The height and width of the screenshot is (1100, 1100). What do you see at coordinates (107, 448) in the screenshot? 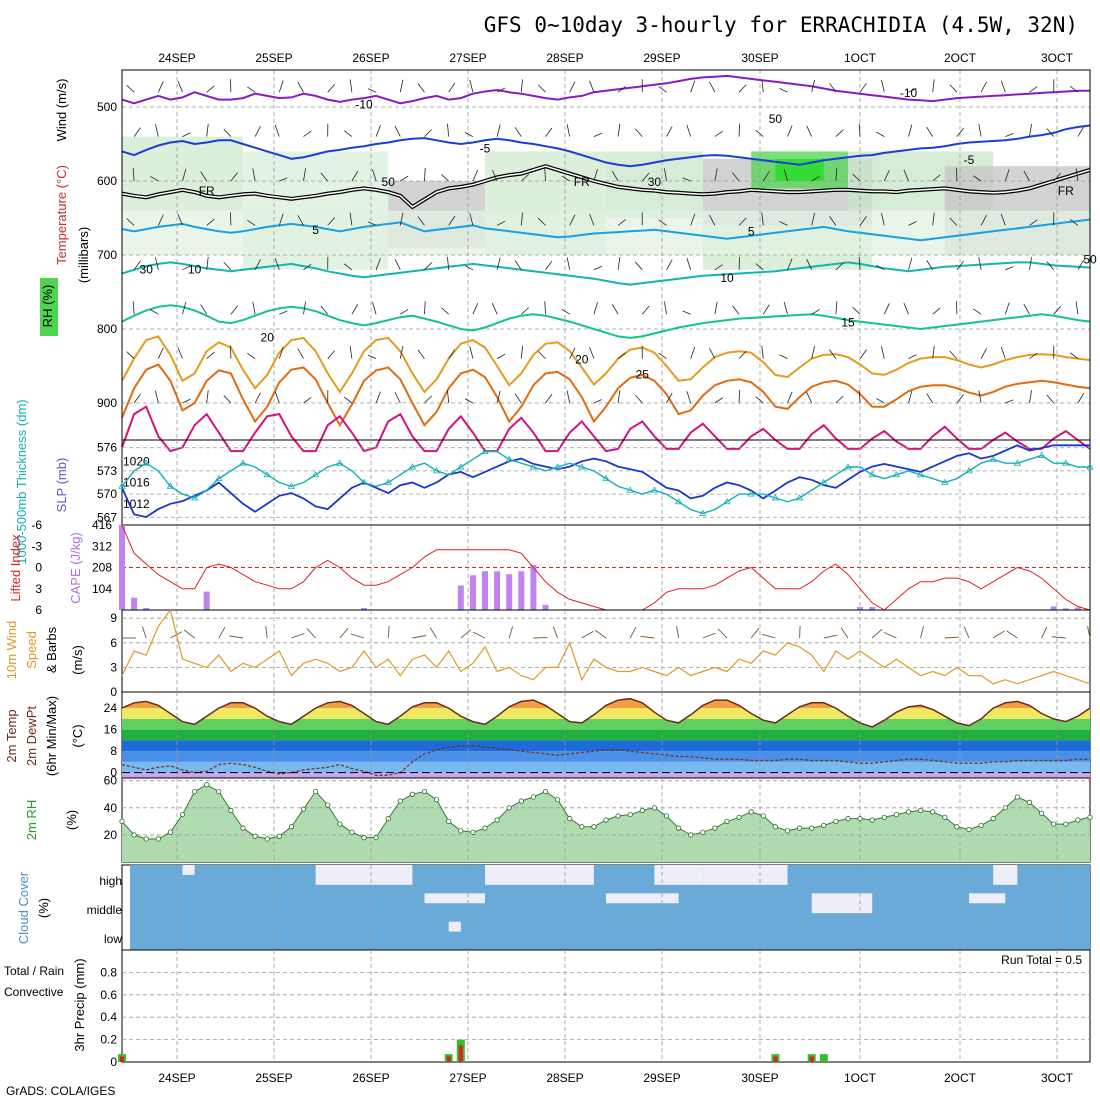
I see `thick-tick-576: 576` at bounding box center [107, 448].